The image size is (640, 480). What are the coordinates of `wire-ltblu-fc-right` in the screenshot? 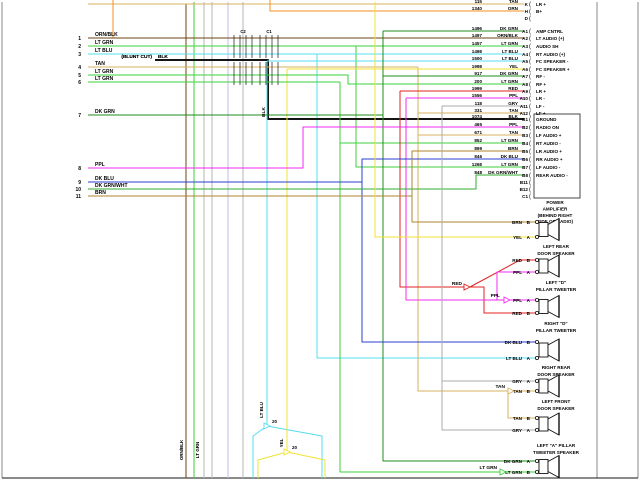 It's located at (294, 451).